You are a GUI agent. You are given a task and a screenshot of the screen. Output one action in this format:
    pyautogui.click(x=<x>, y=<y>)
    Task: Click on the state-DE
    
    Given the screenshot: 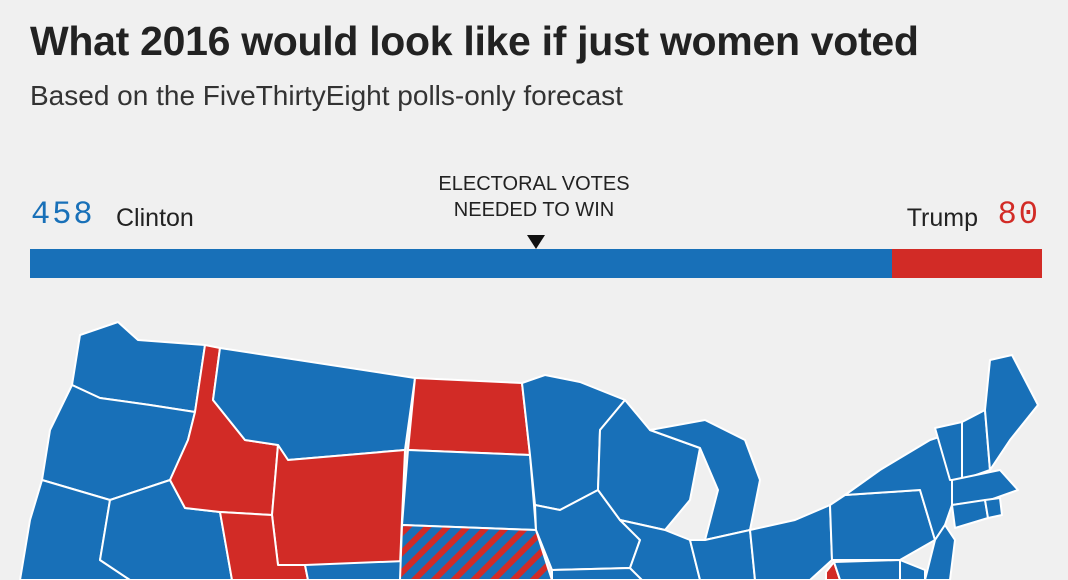 What is the action you would take?
    pyautogui.click(x=912, y=569)
    